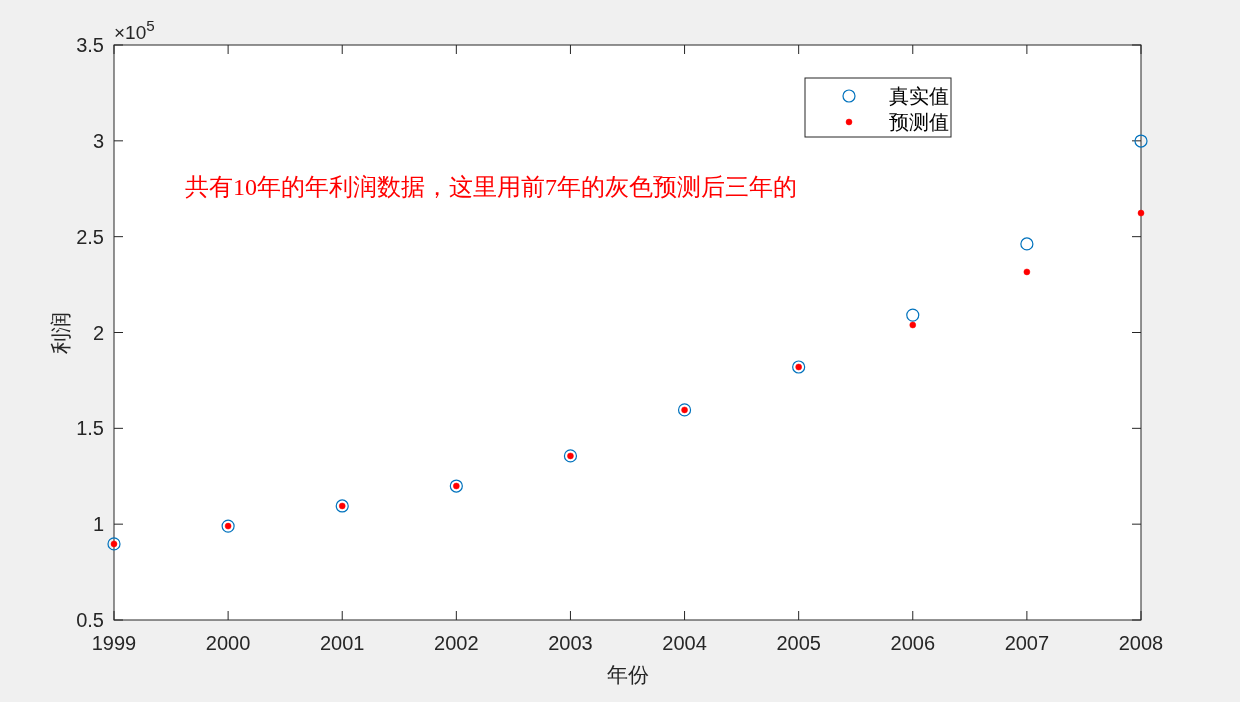  Describe the element at coordinates (134, 29) in the screenshot. I see `text: ×10$^{5}$` at that location.